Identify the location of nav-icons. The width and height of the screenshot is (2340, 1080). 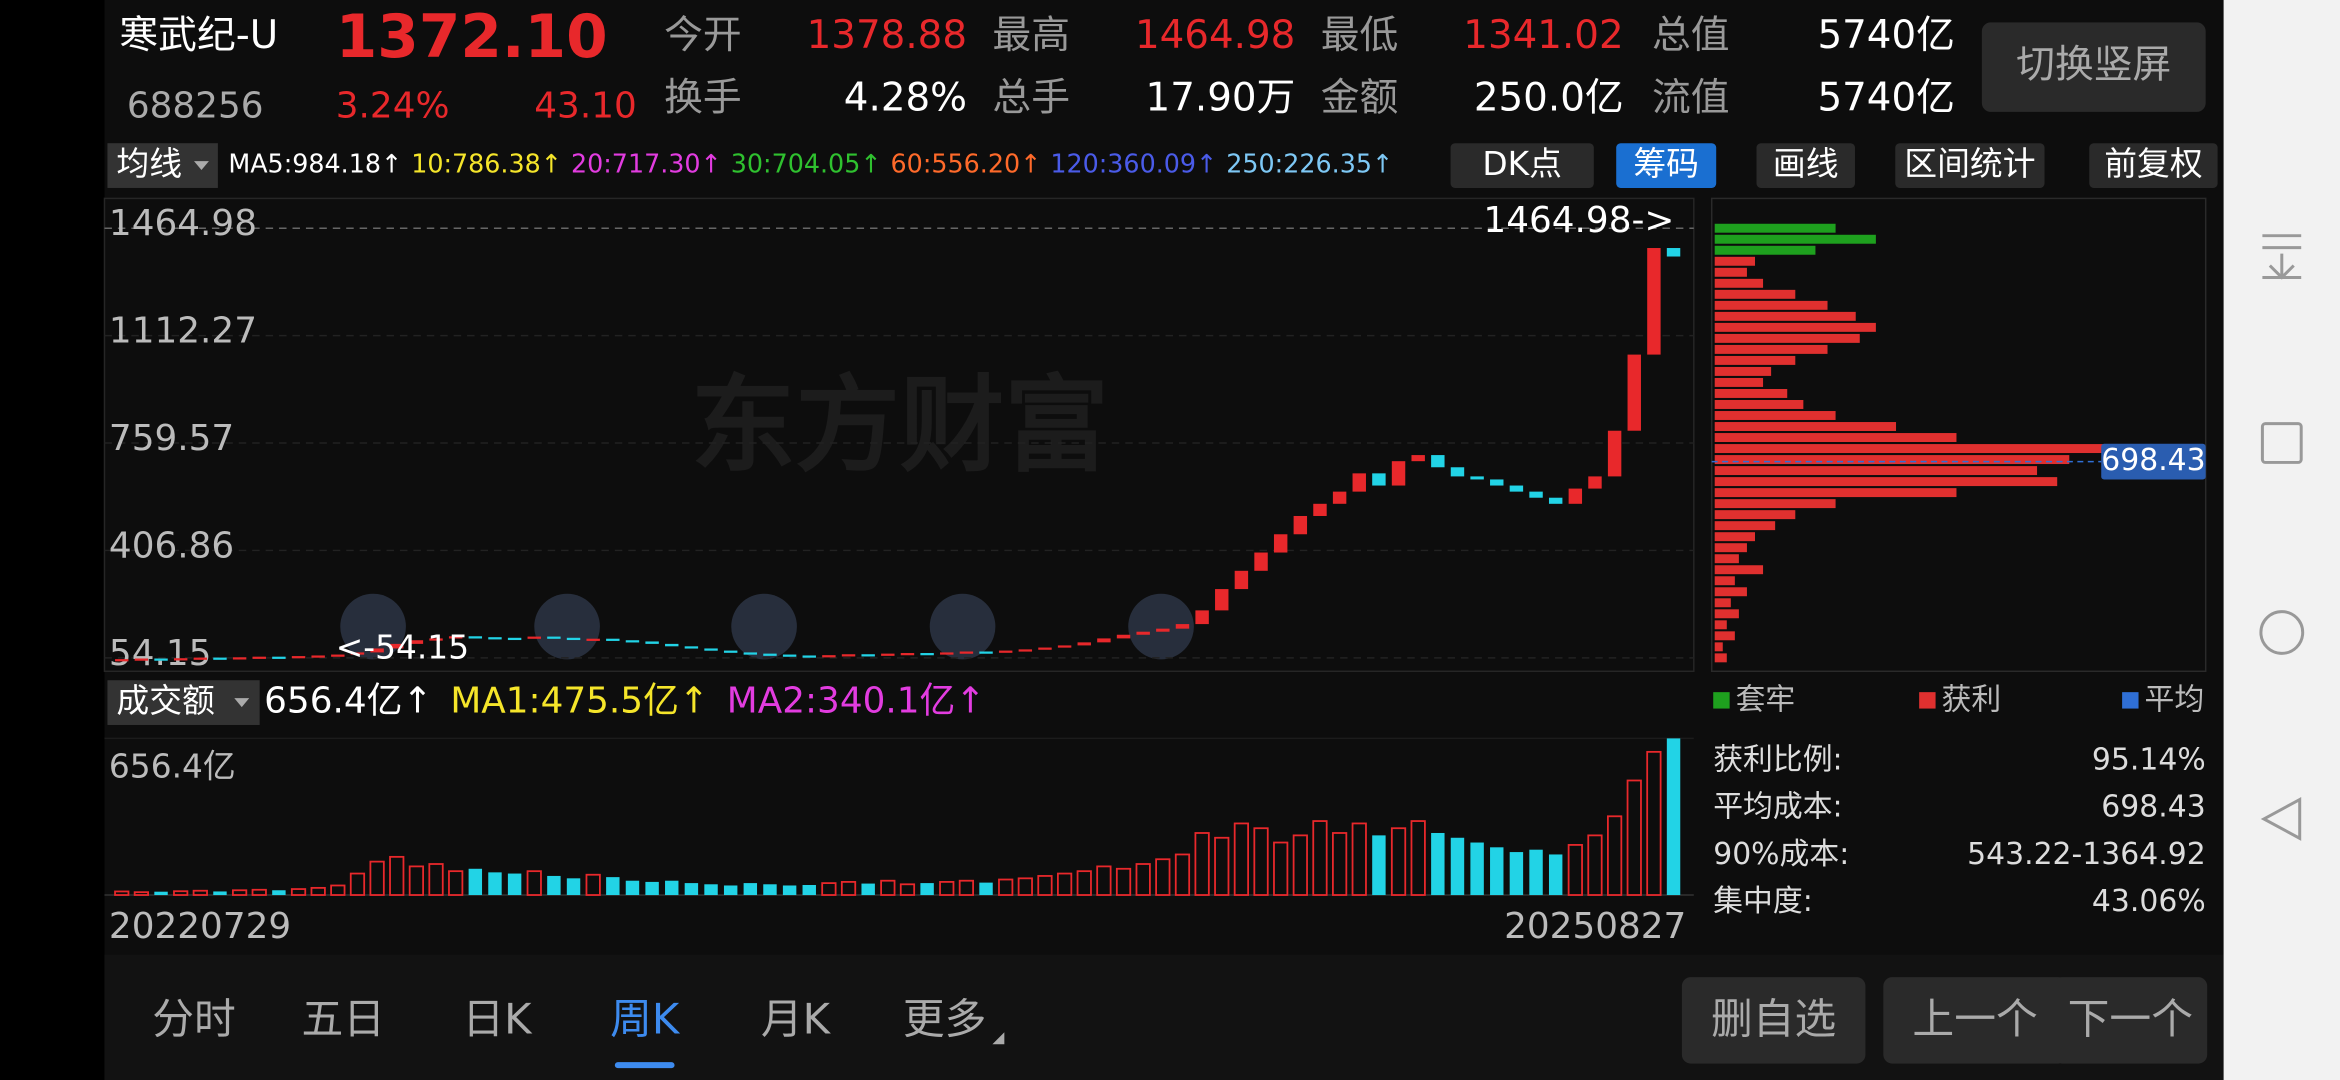
(2282, 537).